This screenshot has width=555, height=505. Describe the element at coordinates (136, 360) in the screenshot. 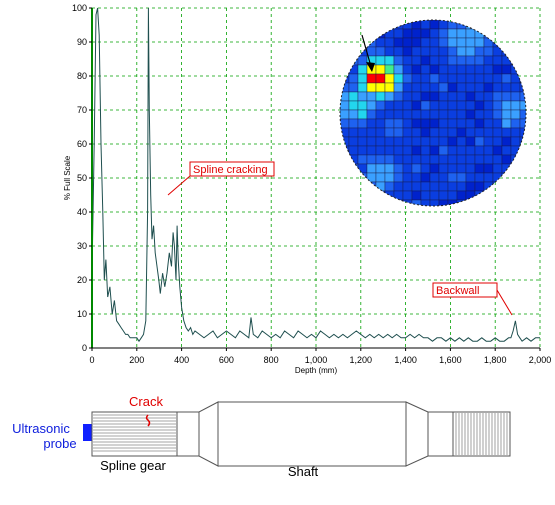

I see `x-tick-label: 200` at that location.